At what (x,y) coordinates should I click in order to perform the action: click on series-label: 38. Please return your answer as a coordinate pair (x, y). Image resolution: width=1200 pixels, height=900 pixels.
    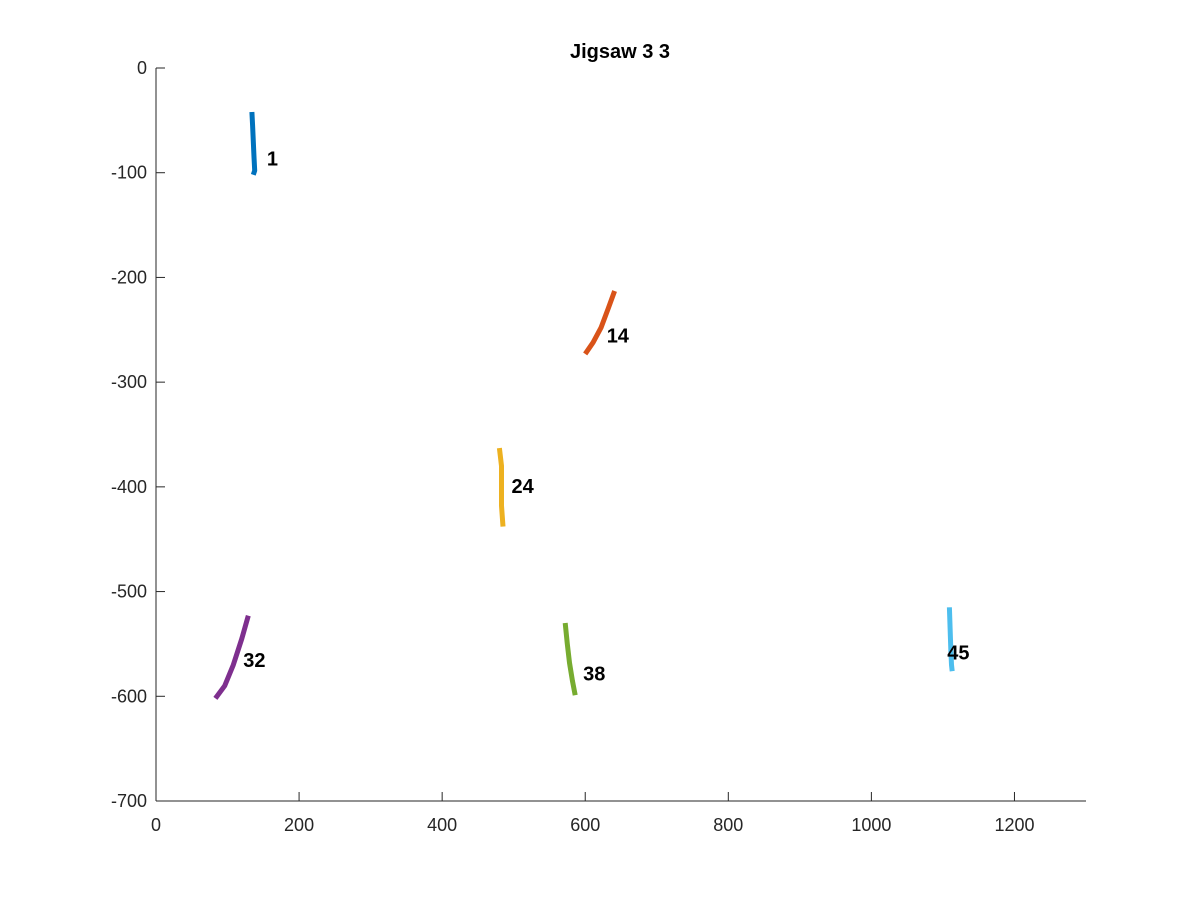
    Looking at the image, I should click on (594, 675).